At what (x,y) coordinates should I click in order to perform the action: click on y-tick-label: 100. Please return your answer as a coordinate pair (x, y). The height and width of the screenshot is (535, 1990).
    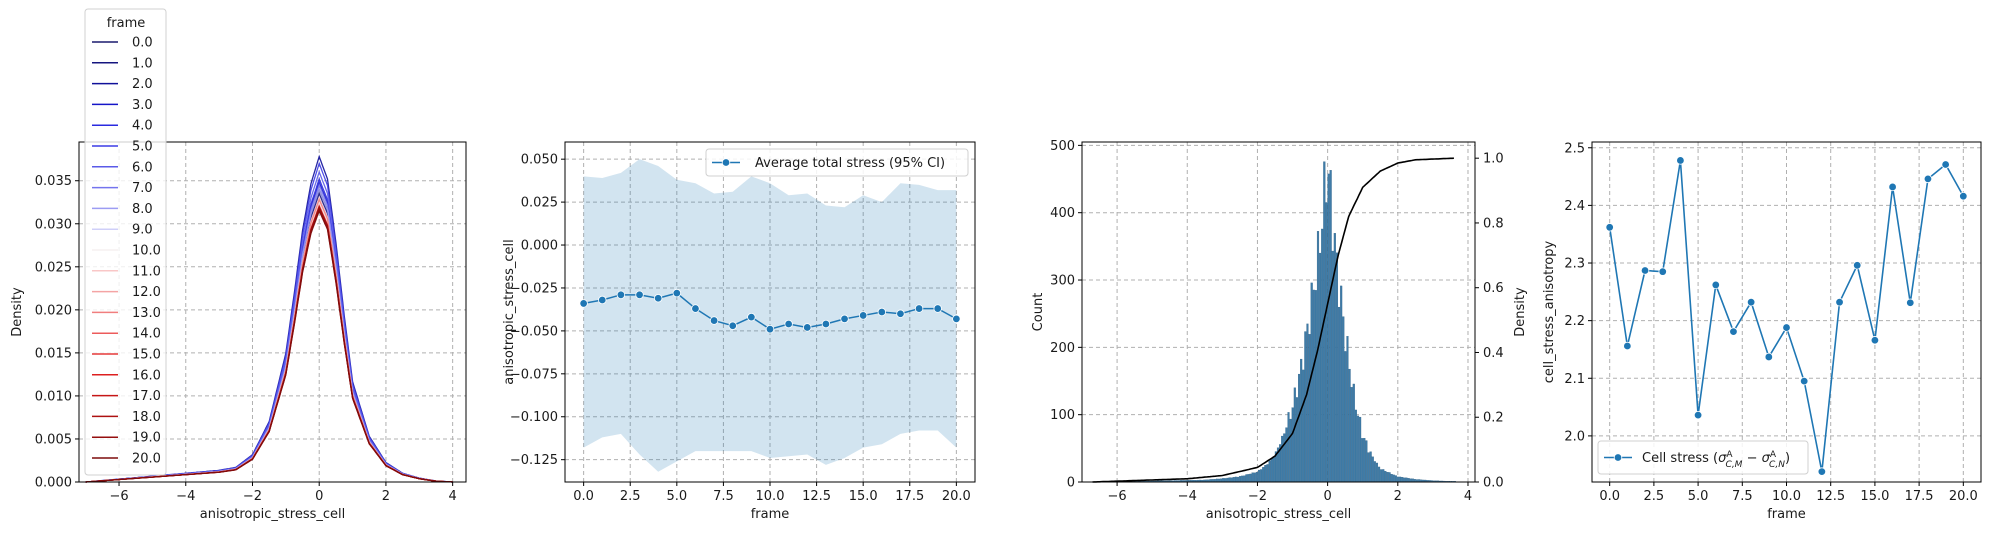
    Looking at the image, I should click on (1062, 415).